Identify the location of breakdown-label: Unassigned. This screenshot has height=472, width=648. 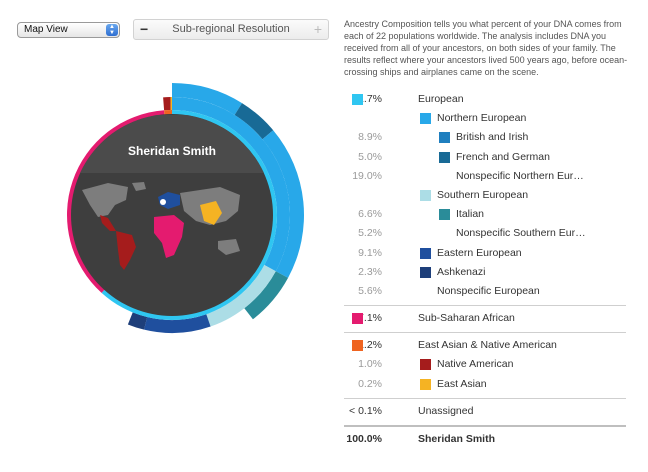
(446, 410).